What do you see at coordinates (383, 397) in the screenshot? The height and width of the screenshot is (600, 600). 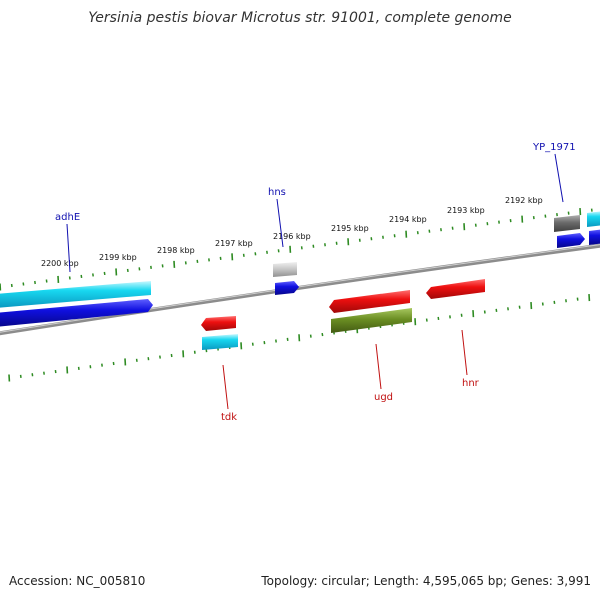 I see `gene-label-ugd: ugd` at bounding box center [383, 397].